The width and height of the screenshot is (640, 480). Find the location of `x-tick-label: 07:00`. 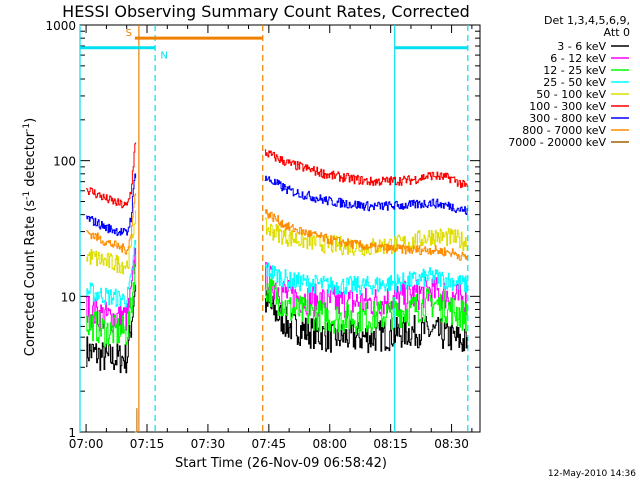

x-tick-label: 07:00 is located at coordinates (86, 444).